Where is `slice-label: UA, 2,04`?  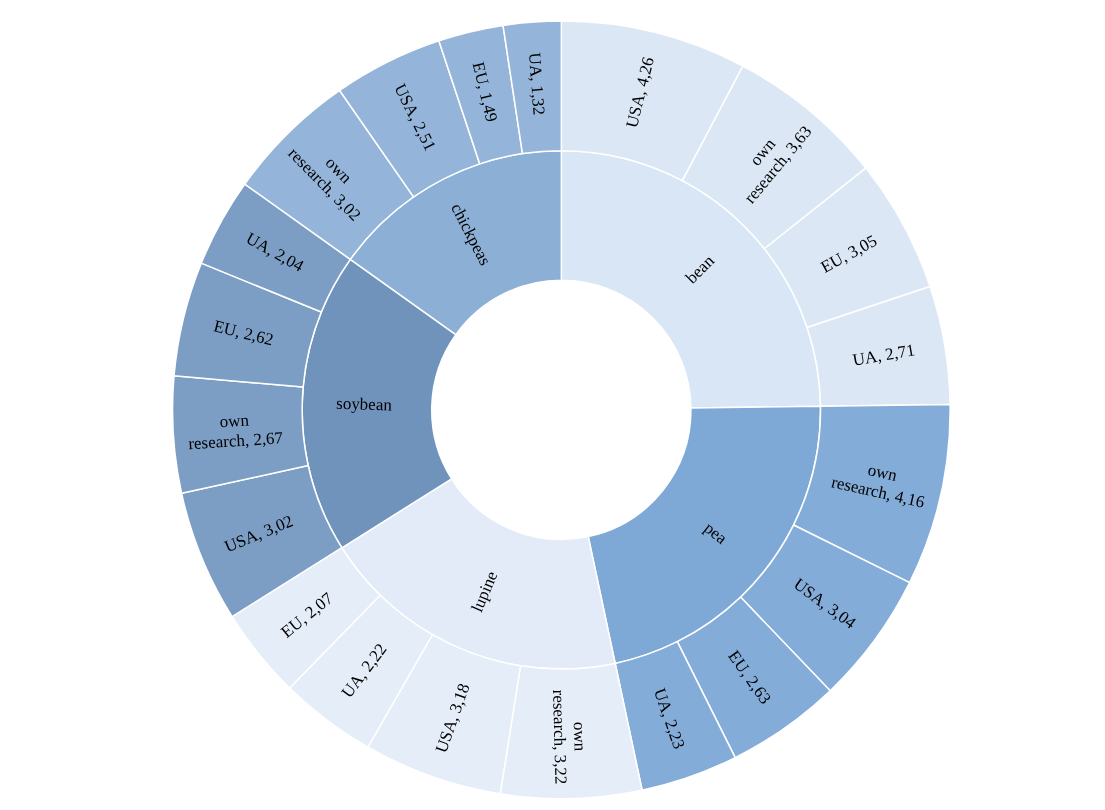 slice-label: UA, 2,04 is located at coordinates (275, 252).